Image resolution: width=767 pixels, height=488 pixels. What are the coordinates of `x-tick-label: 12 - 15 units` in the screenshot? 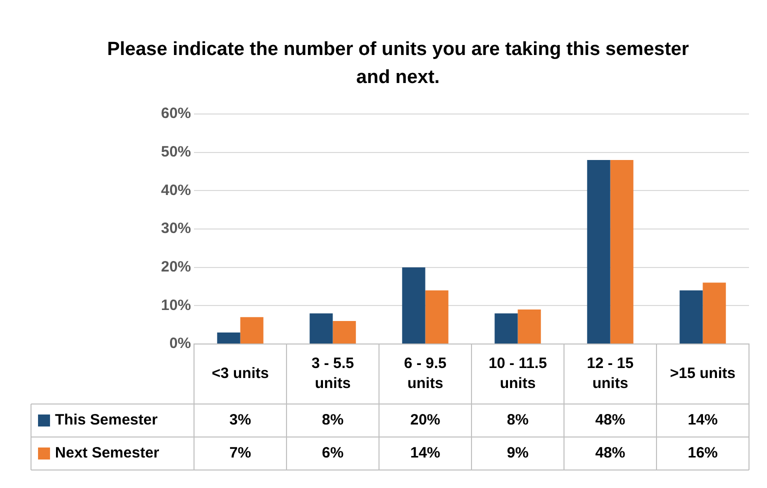 It's located at (610, 373).